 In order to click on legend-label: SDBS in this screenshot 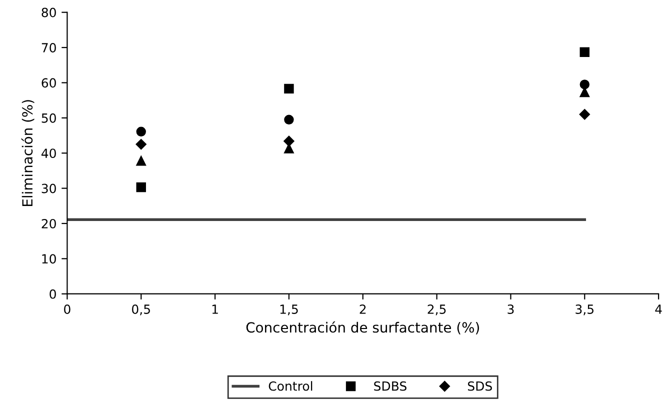, I will do `click(390, 386)`.